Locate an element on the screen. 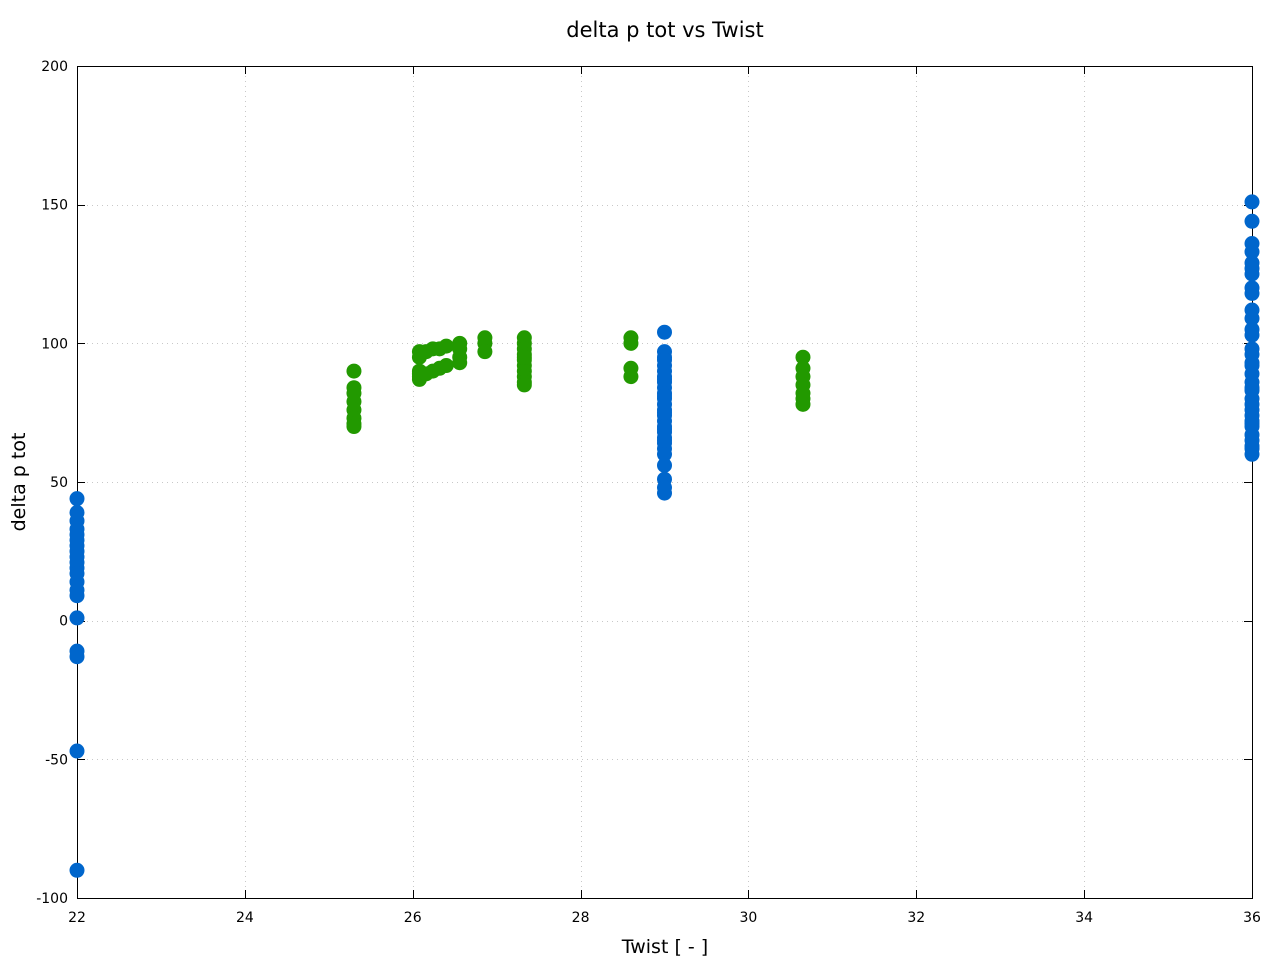  y-tick-label: -50 is located at coordinates (56, 760).